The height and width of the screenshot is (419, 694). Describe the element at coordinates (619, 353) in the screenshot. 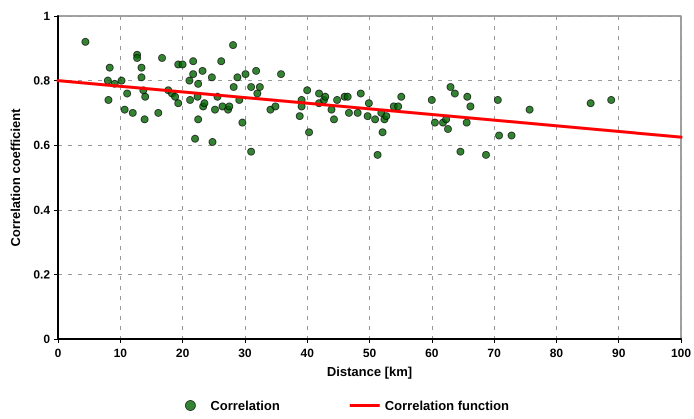

I see `x-tick-label: 90` at that location.